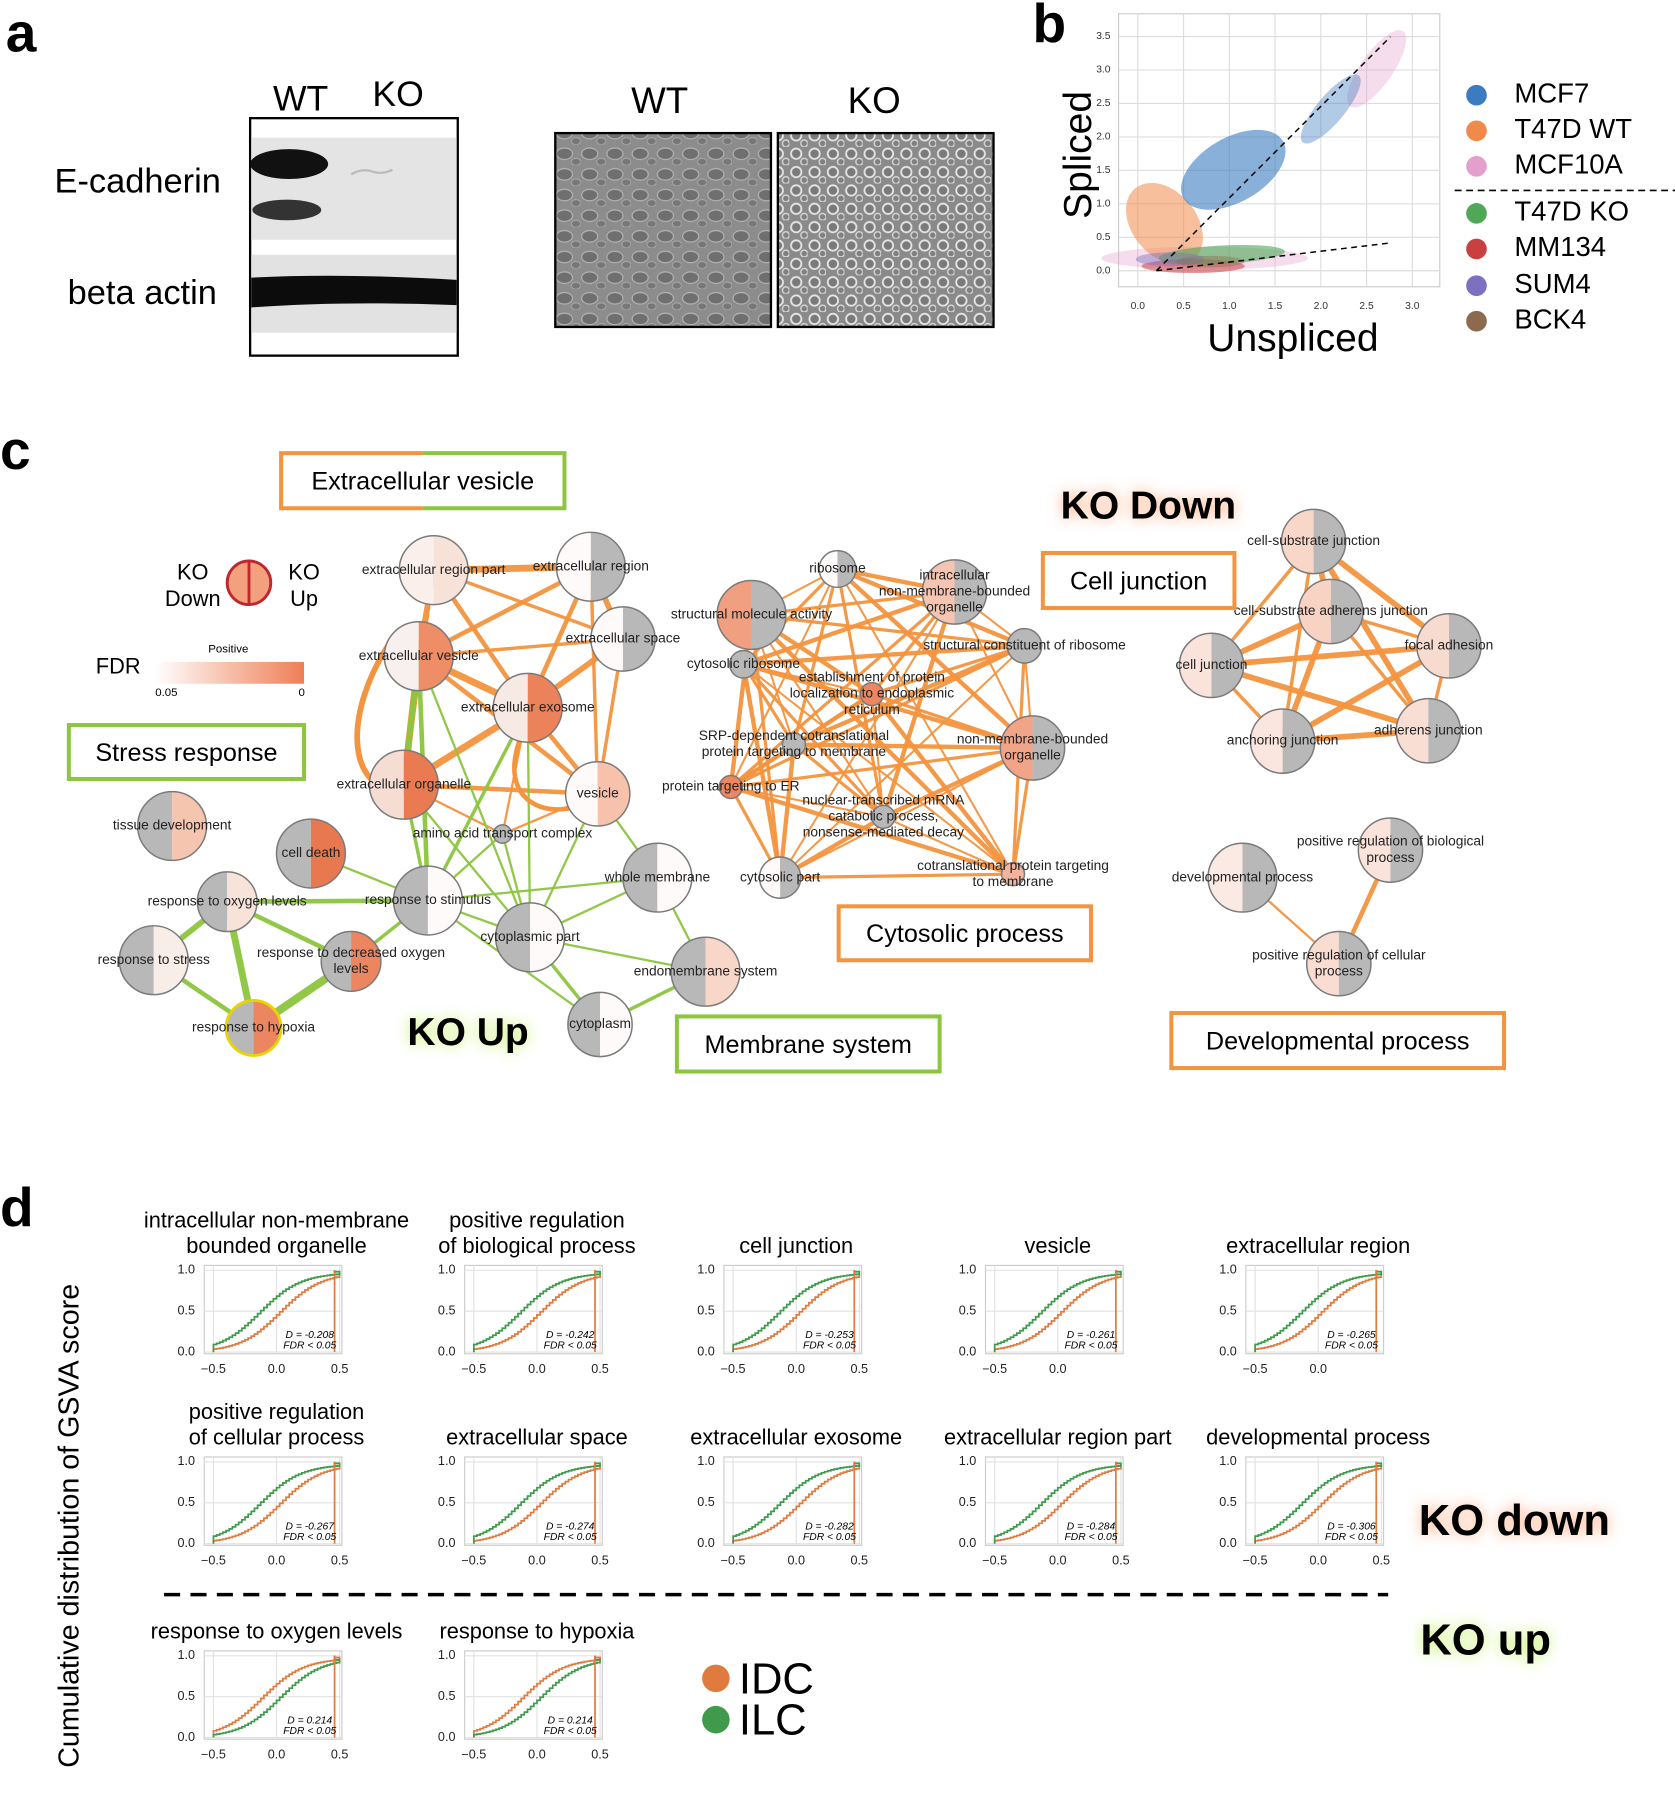 The width and height of the screenshot is (1675, 1800). I want to click on big-label: KO Down, so click(1148, 506).